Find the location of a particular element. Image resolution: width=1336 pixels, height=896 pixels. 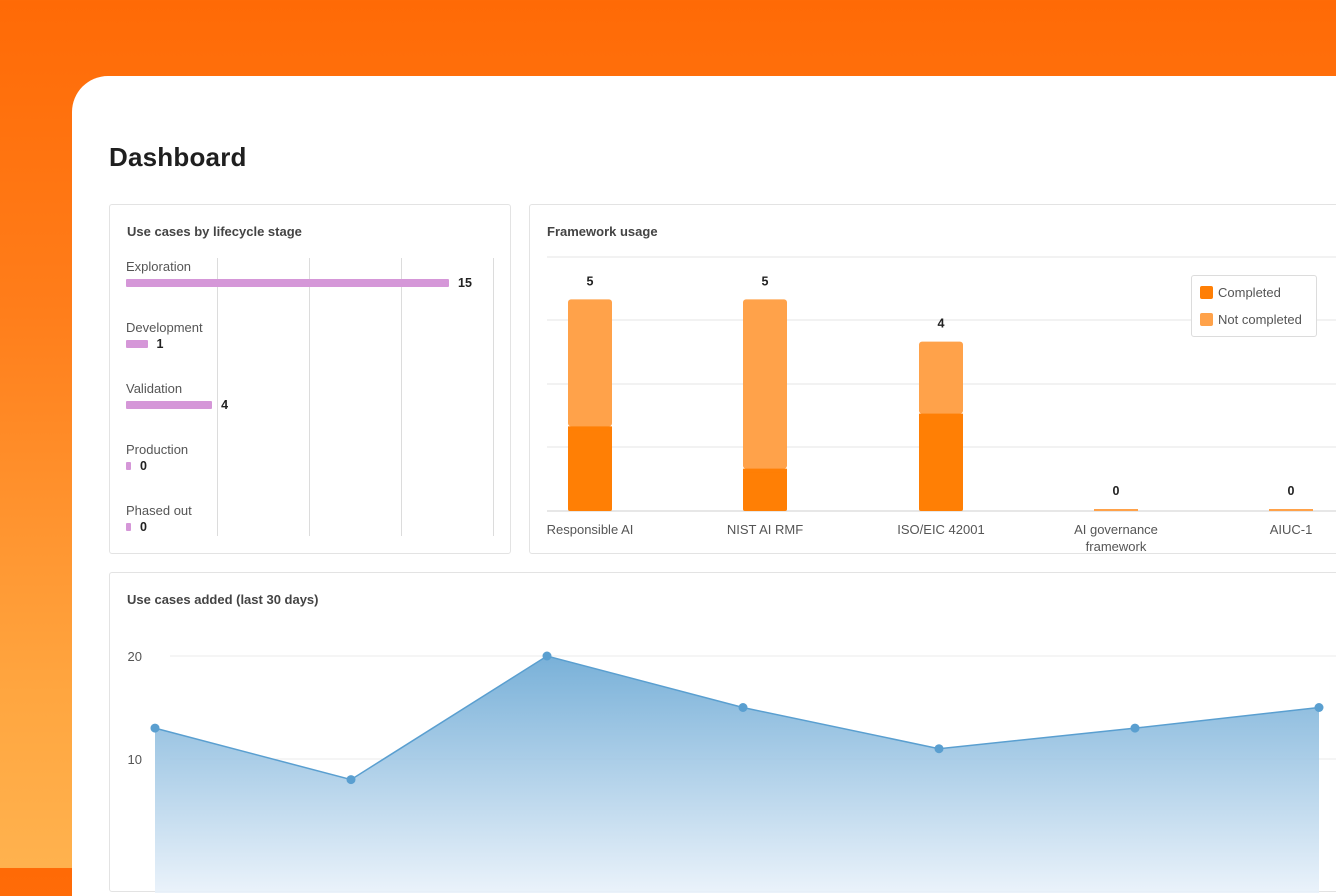

stage-bar-production is located at coordinates (128, 466).